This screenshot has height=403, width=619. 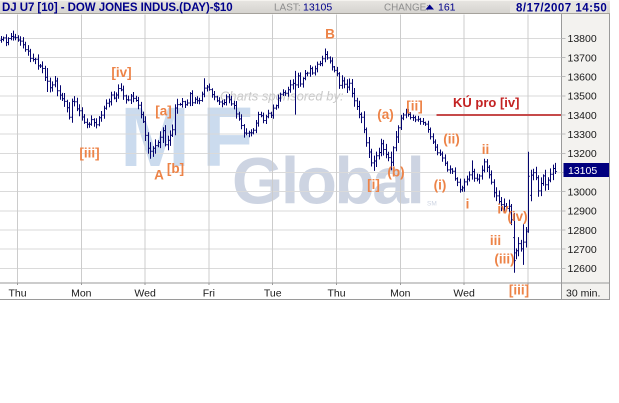 What do you see at coordinates (582, 116) in the screenshot?
I see `svg-text: 13400` at bounding box center [582, 116].